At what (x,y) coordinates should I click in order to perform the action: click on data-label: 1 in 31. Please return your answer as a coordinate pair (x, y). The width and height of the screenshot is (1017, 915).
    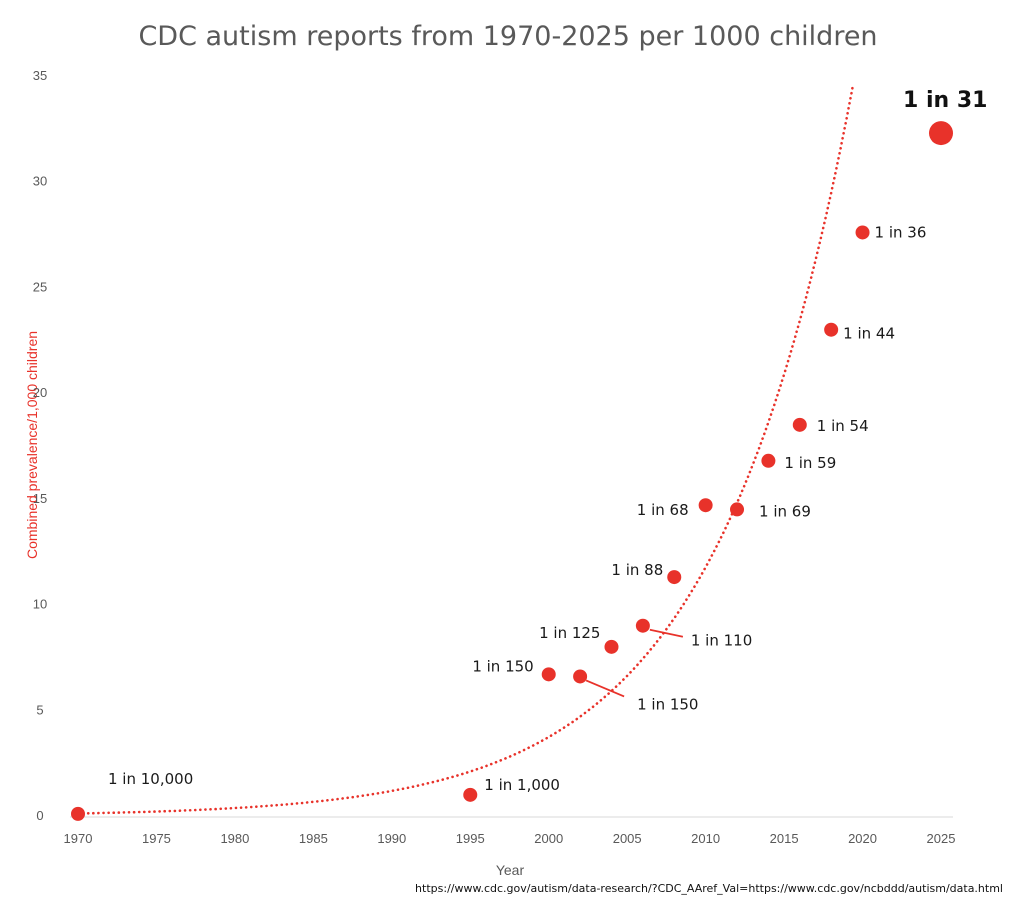
    Looking at the image, I should click on (945, 100).